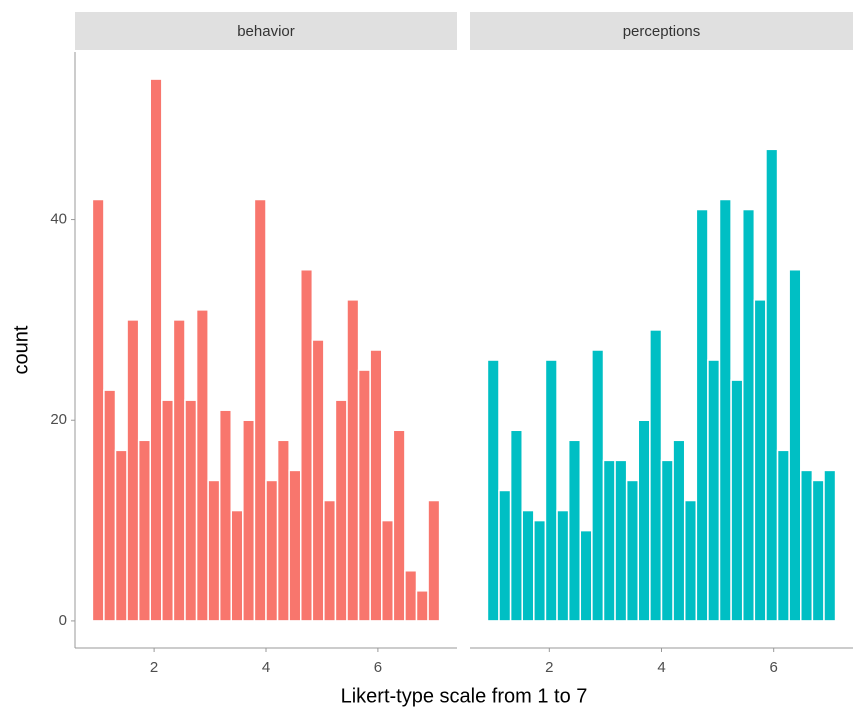  I want to click on panel-title: perceptions, so click(662, 31).